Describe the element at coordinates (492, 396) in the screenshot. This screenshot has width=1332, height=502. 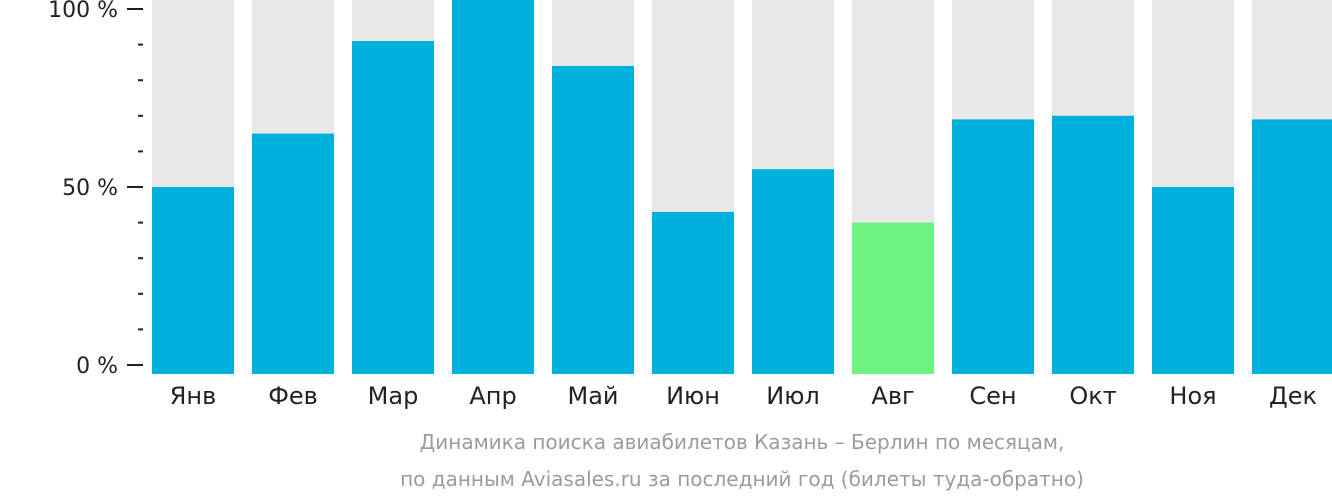
I see `x-tick-label: Апр` at that location.